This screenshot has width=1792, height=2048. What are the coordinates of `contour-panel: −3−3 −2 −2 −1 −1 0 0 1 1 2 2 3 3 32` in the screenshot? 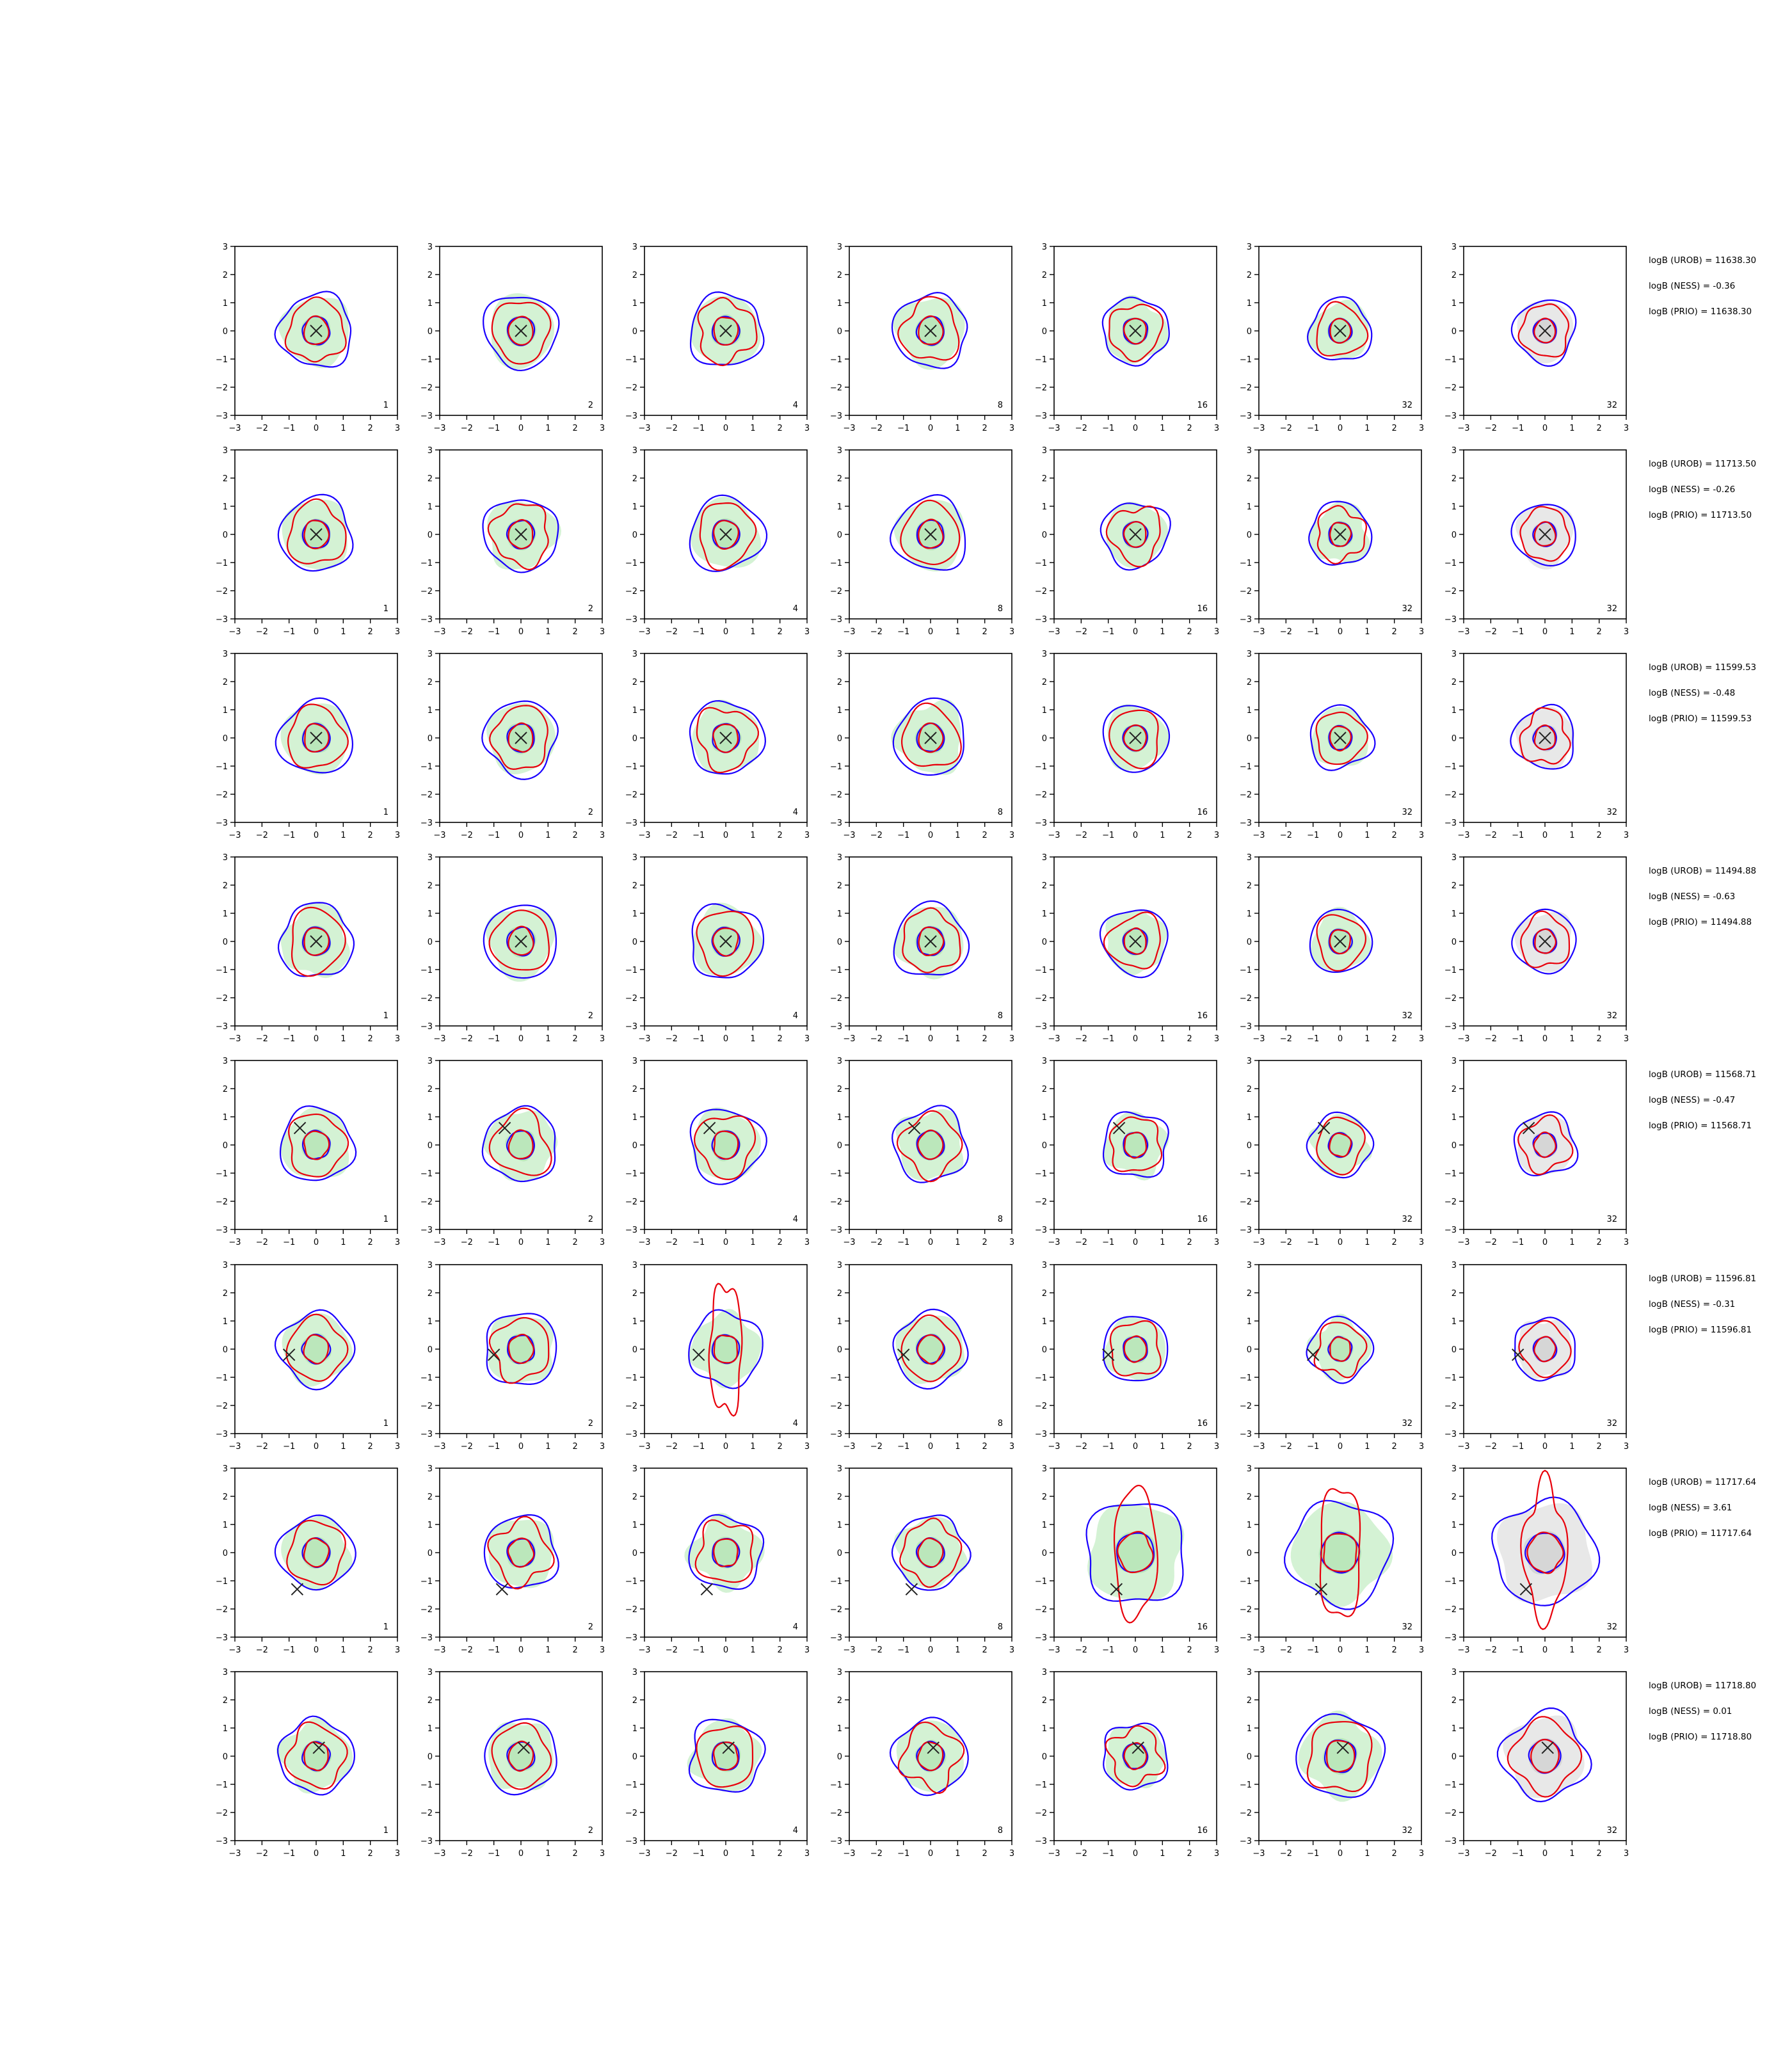 It's located at (1536, 1356).